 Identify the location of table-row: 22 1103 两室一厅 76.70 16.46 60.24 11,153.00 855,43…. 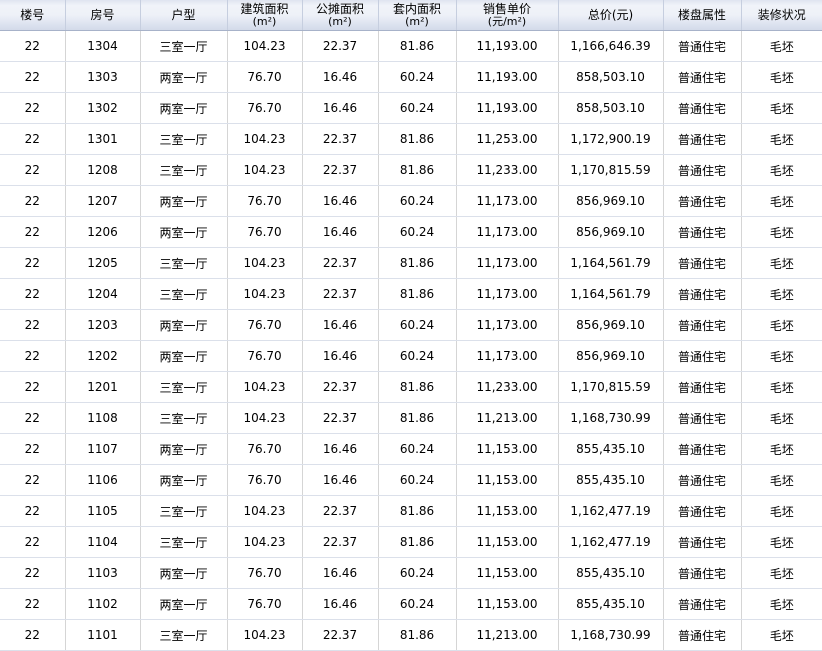
(411, 573).